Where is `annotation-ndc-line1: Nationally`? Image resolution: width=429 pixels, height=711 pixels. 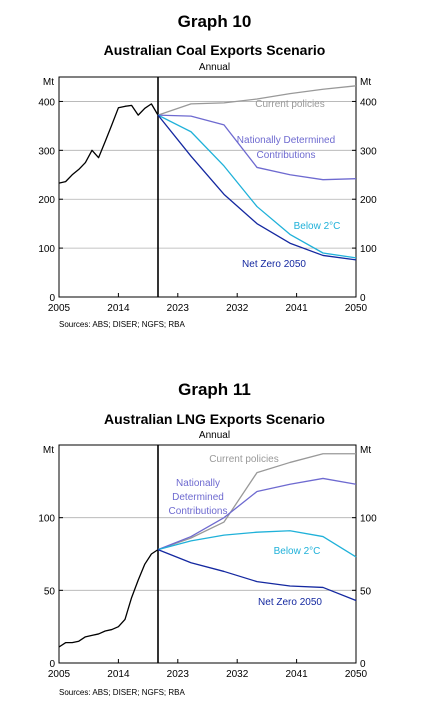
annotation-ndc-line1: Nationally is located at coordinates (198, 483).